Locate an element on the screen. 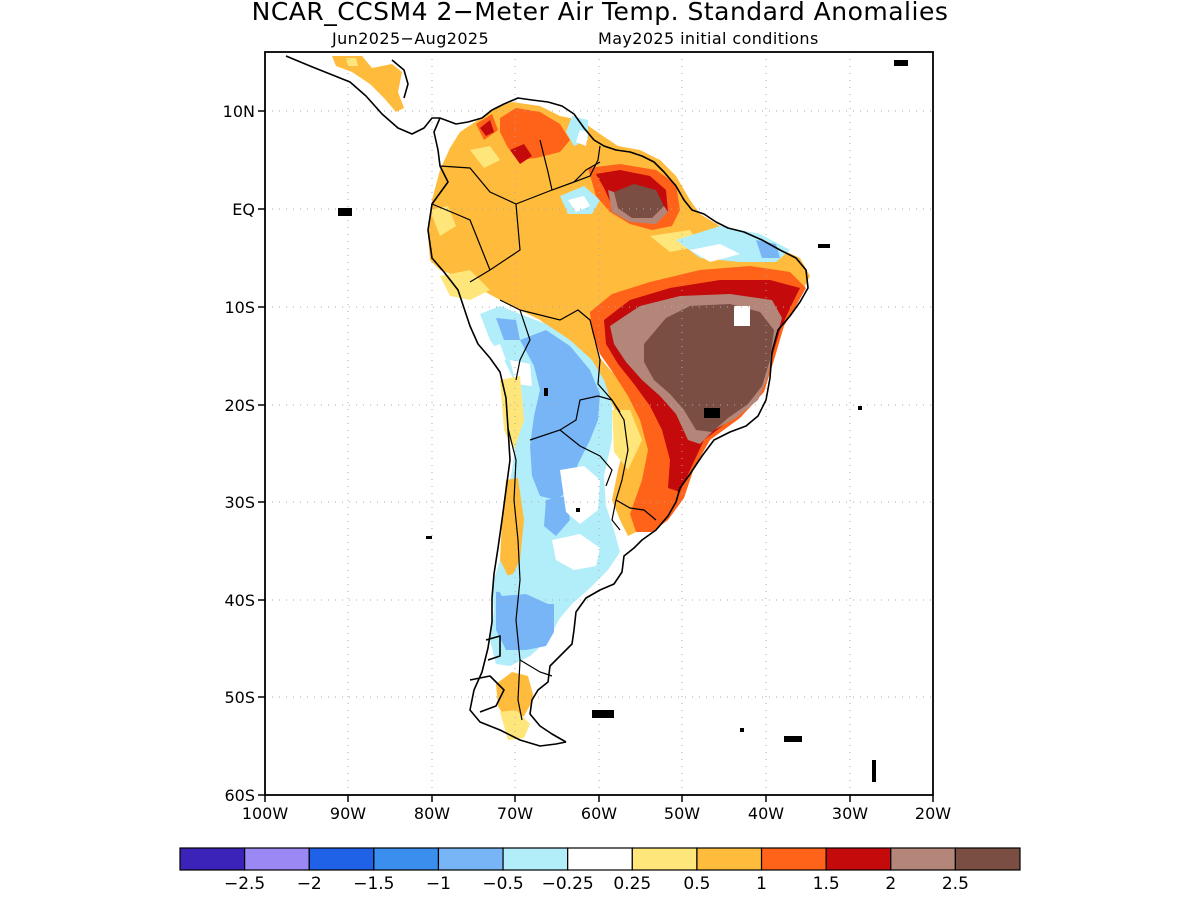 The image size is (1200, 900). colorbar-label: −1 is located at coordinates (438, 884).